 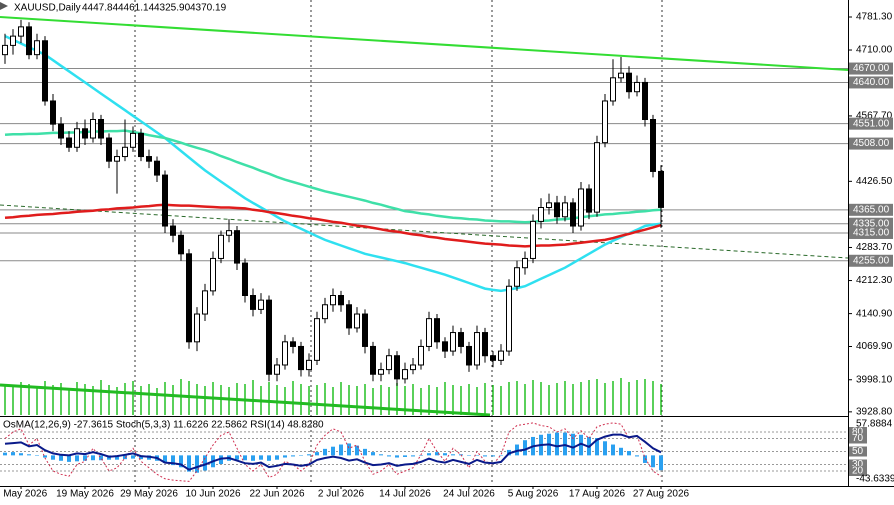 What do you see at coordinates (858, 471) in the screenshot?
I see `osc-level-label: 20` at bounding box center [858, 471].